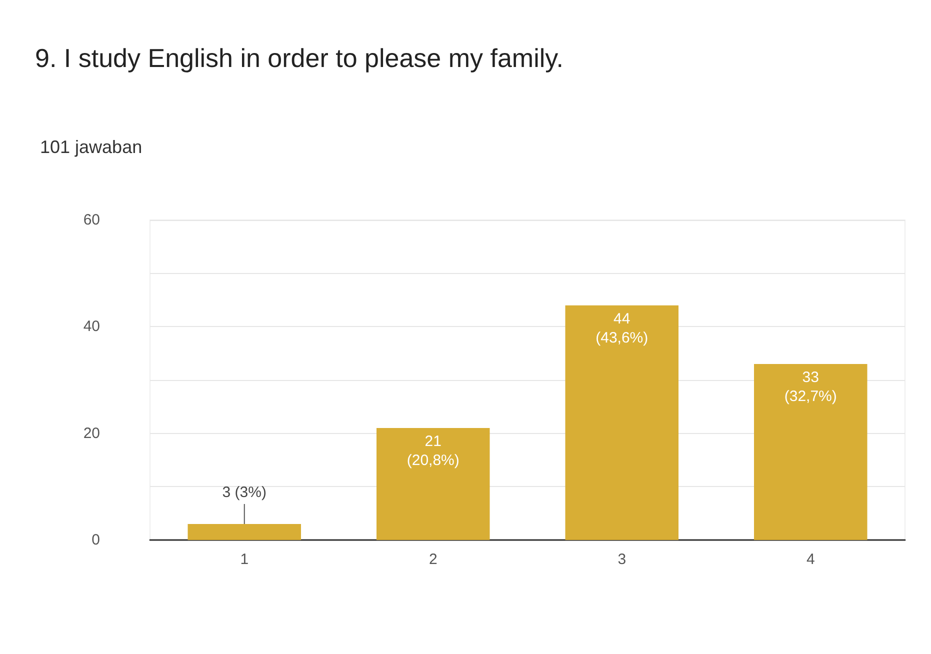 The width and height of the screenshot is (931, 654). I want to click on chart-title: 9. I study English in order to please my family., so click(299, 58).